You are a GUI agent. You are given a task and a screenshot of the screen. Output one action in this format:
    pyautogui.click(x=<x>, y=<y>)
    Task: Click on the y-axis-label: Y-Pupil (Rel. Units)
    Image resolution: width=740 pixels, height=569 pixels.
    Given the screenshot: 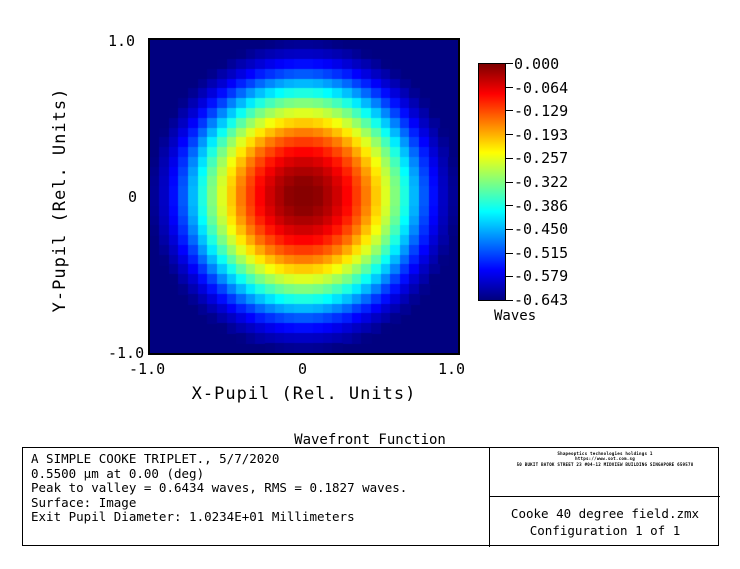 What is the action you would take?
    pyautogui.click(x=60, y=200)
    